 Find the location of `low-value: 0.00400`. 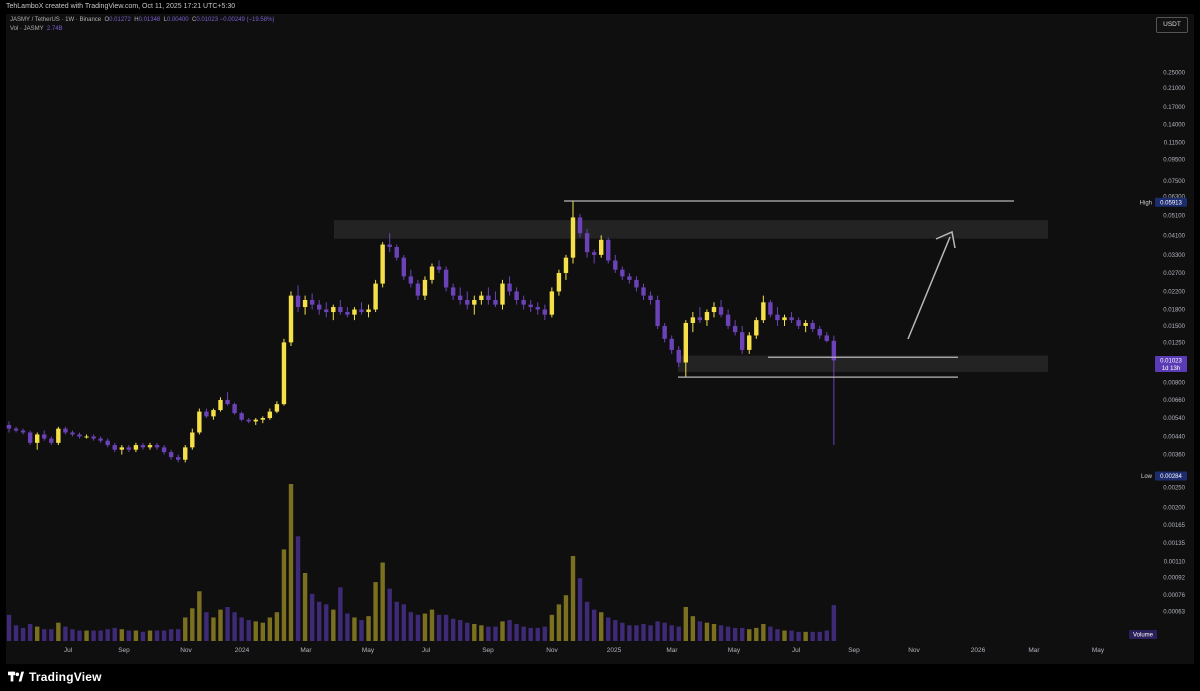

low-value: 0.00400 is located at coordinates (177, 20).